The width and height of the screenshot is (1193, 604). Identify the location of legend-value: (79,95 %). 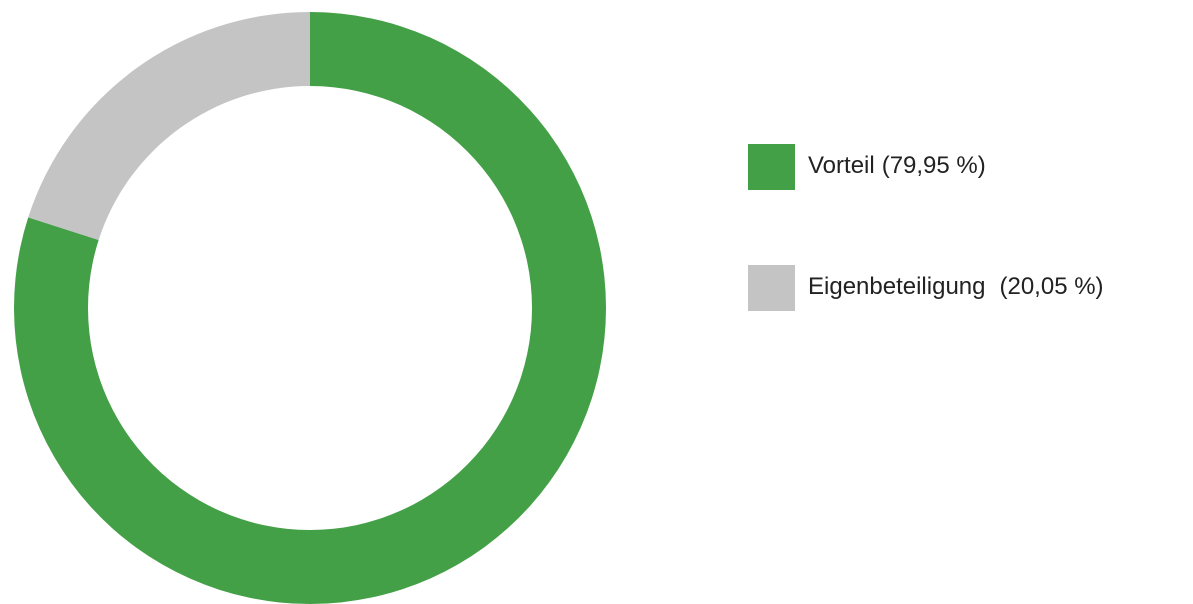
(934, 165).